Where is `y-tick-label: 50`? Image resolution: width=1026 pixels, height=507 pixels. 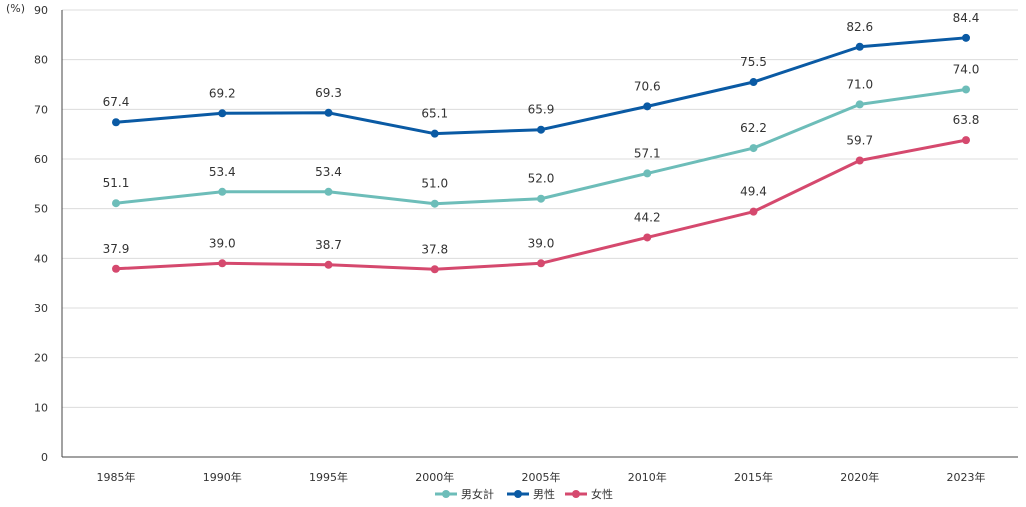
y-tick-label: 50 is located at coordinates (41, 209).